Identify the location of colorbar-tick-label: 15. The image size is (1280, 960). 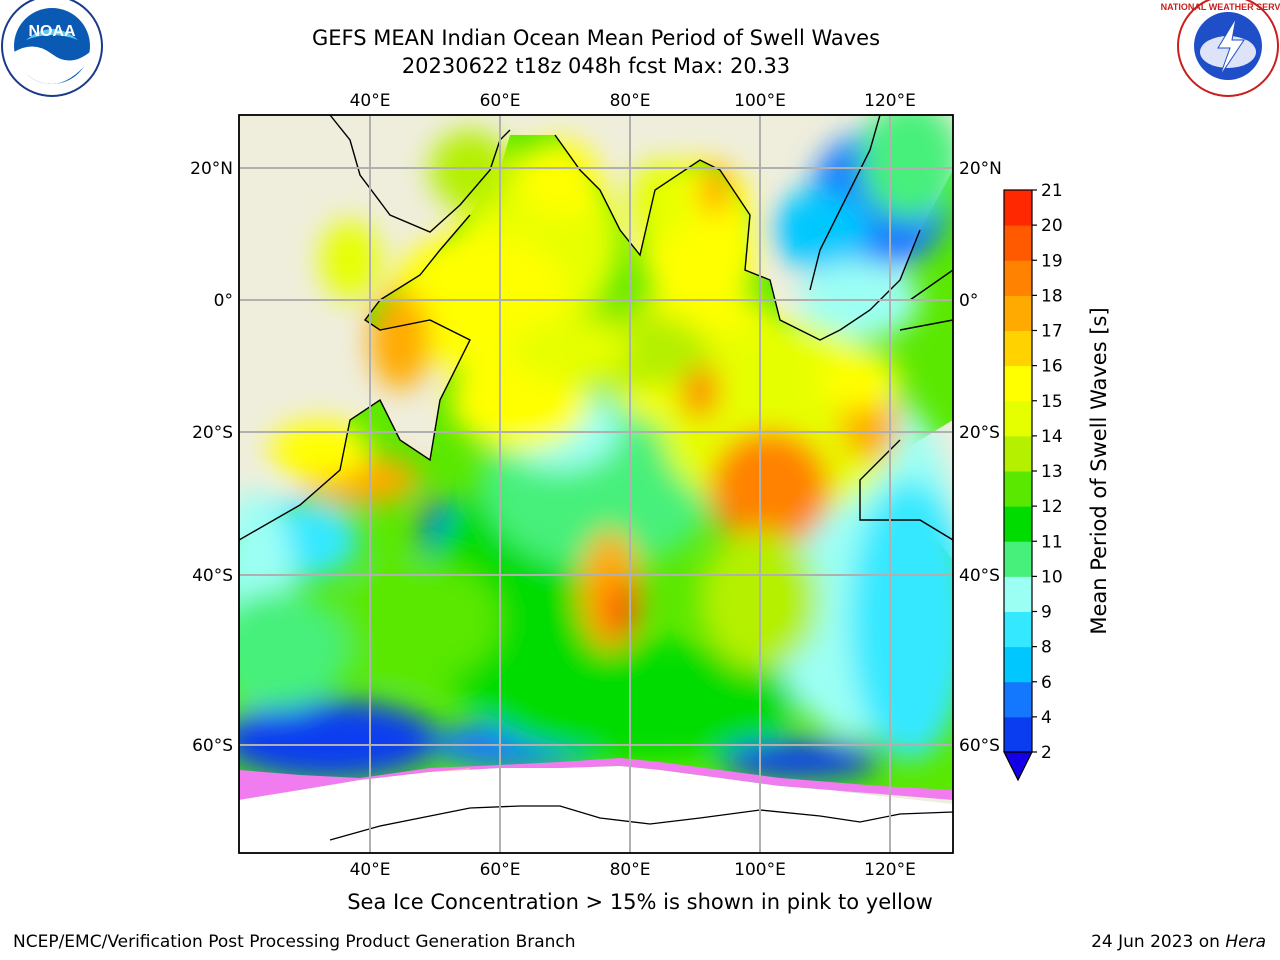
(1052, 402).